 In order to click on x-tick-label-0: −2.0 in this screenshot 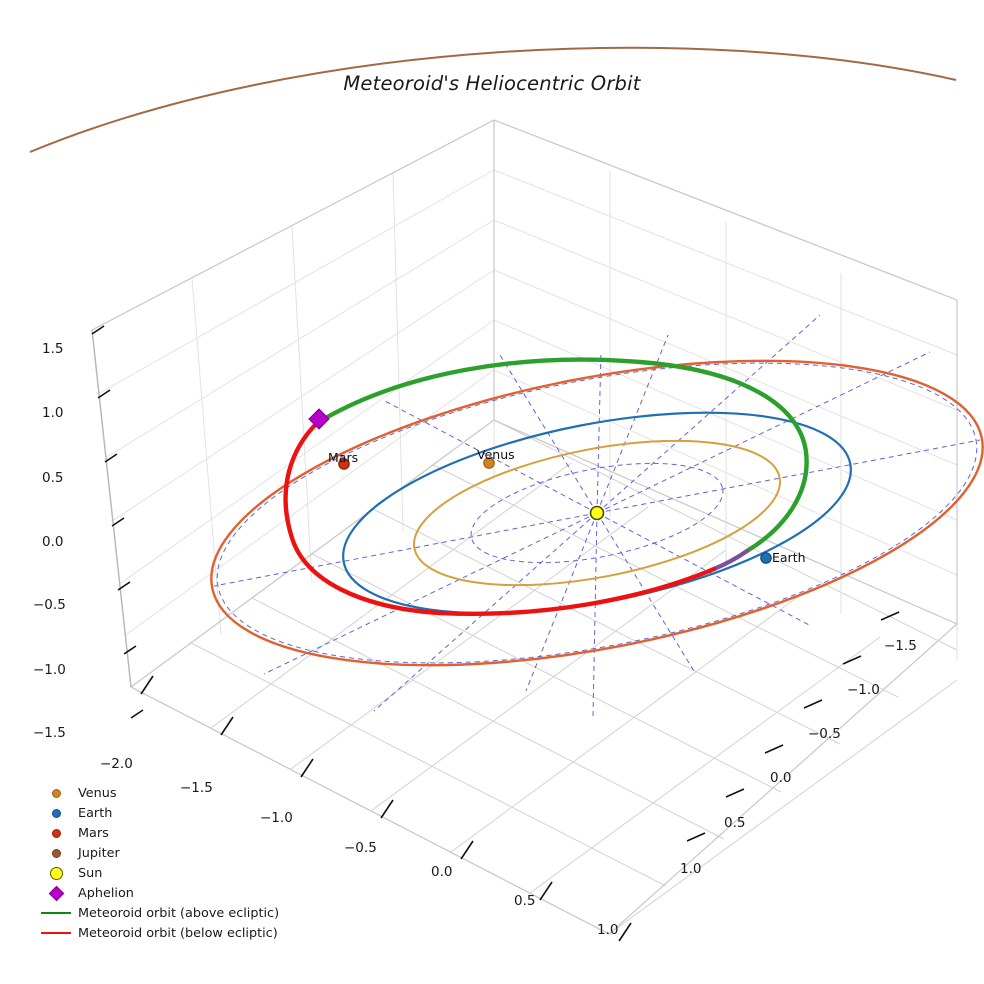, I will do `click(116, 764)`.